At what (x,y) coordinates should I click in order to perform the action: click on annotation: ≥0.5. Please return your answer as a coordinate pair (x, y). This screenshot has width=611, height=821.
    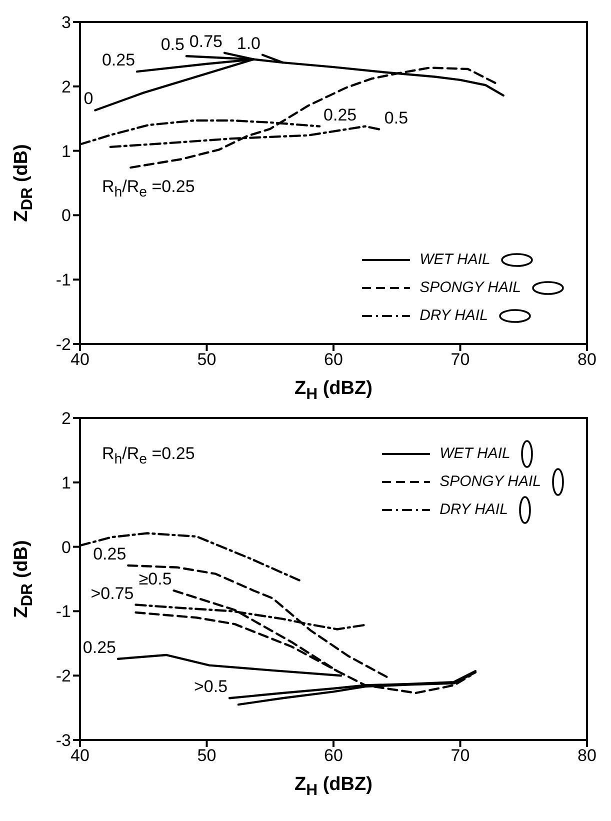
    Looking at the image, I should click on (155, 580).